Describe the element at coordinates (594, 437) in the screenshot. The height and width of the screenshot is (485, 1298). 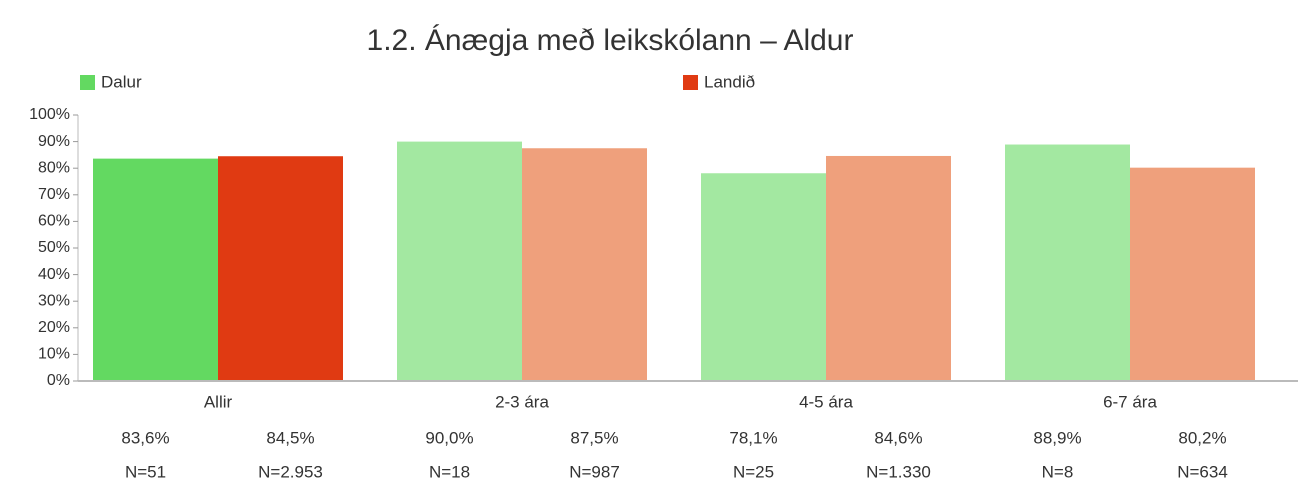
I see `value-label: 87,5%` at that location.